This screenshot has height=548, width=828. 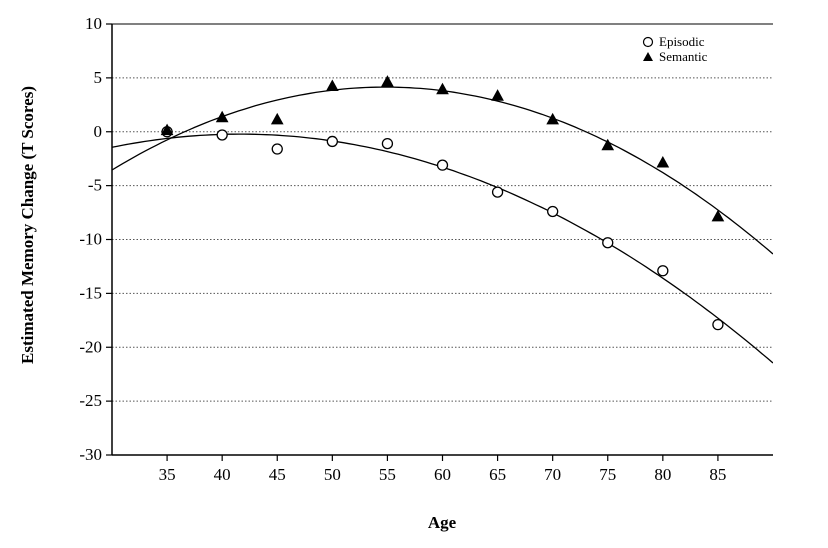 What do you see at coordinates (90, 400) in the screenshot?
I see `y-tick-label: -25` at bounding box center [90, 400].